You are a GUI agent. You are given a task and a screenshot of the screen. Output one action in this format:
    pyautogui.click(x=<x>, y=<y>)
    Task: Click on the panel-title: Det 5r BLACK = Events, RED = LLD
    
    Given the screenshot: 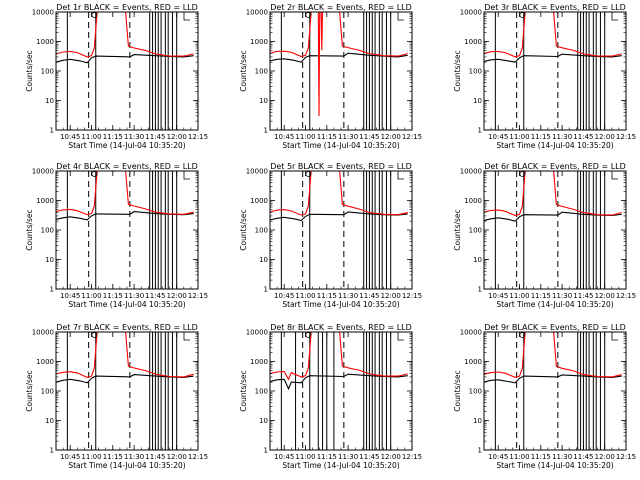 What is the action you would take?
    pyautogui.click(x=341, y=166)
    